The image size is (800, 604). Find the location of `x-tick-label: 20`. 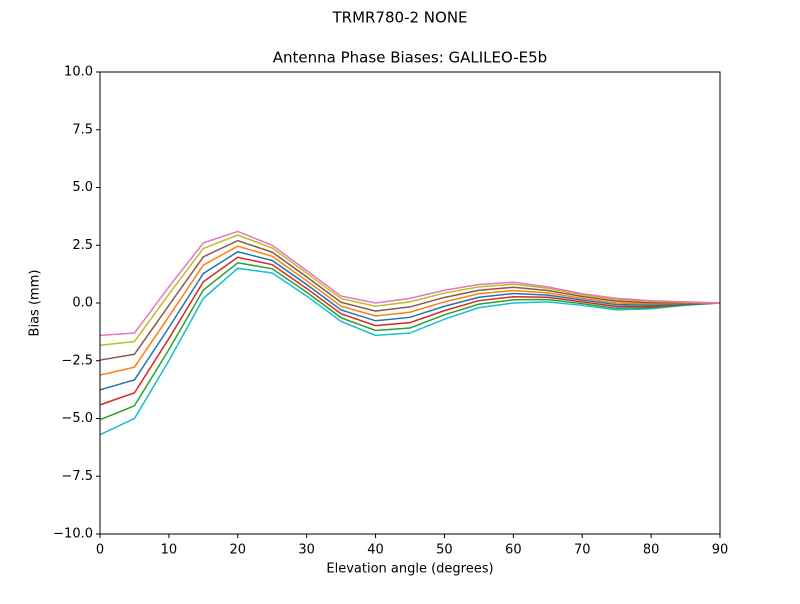

x-tick-label: 20 is located at coordinates (238, 550).